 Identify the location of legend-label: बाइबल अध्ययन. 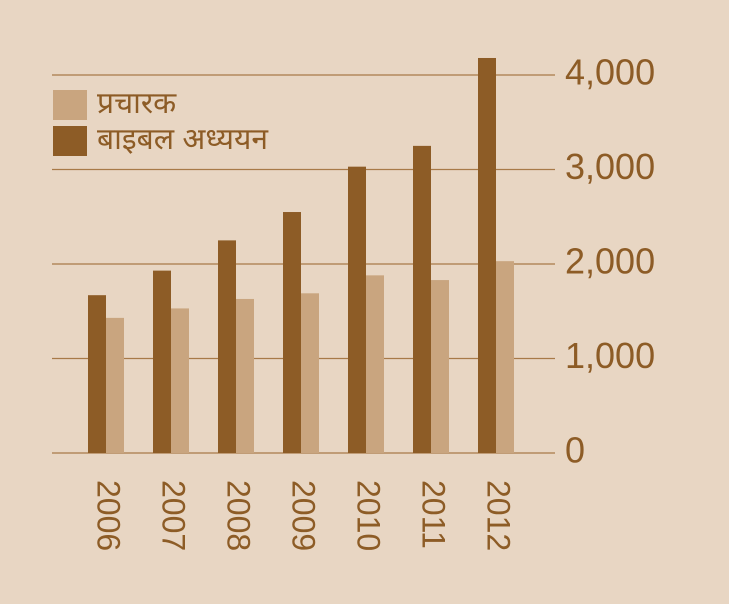
(183, 139).